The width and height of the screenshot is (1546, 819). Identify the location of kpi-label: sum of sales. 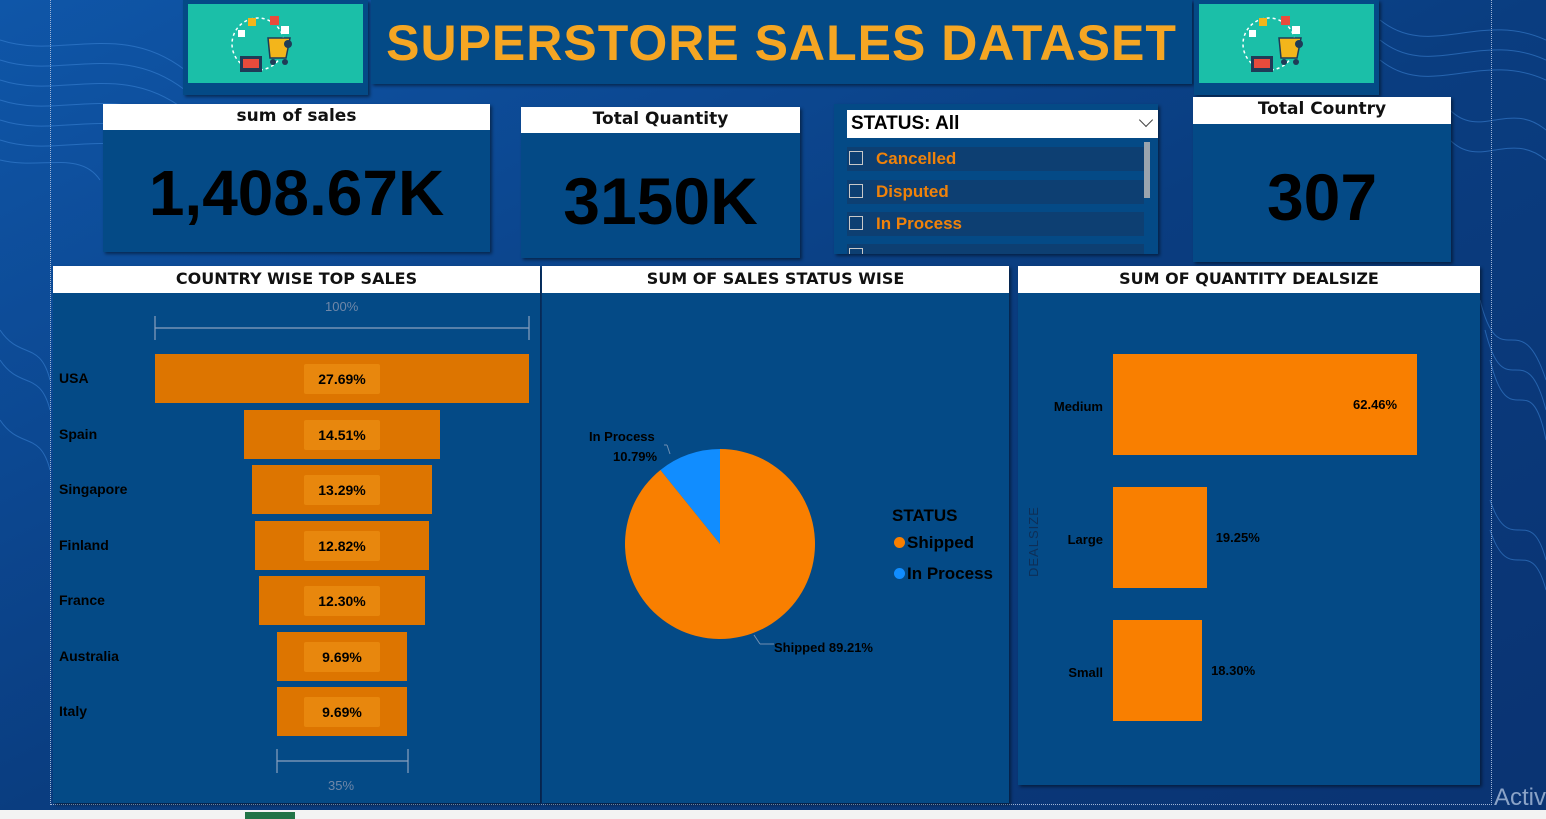
(296, 117).